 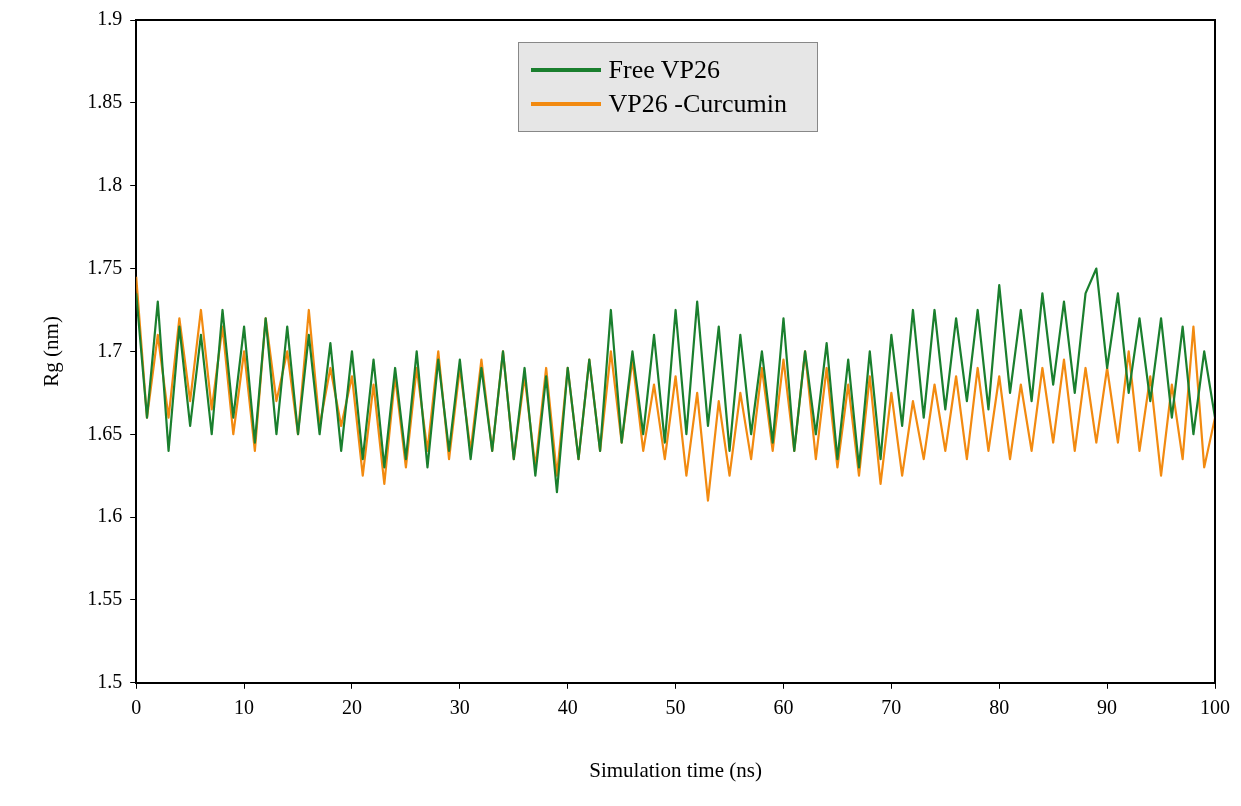 I want to click on y-tick-label: 1.7, so click(x=110, y=349).